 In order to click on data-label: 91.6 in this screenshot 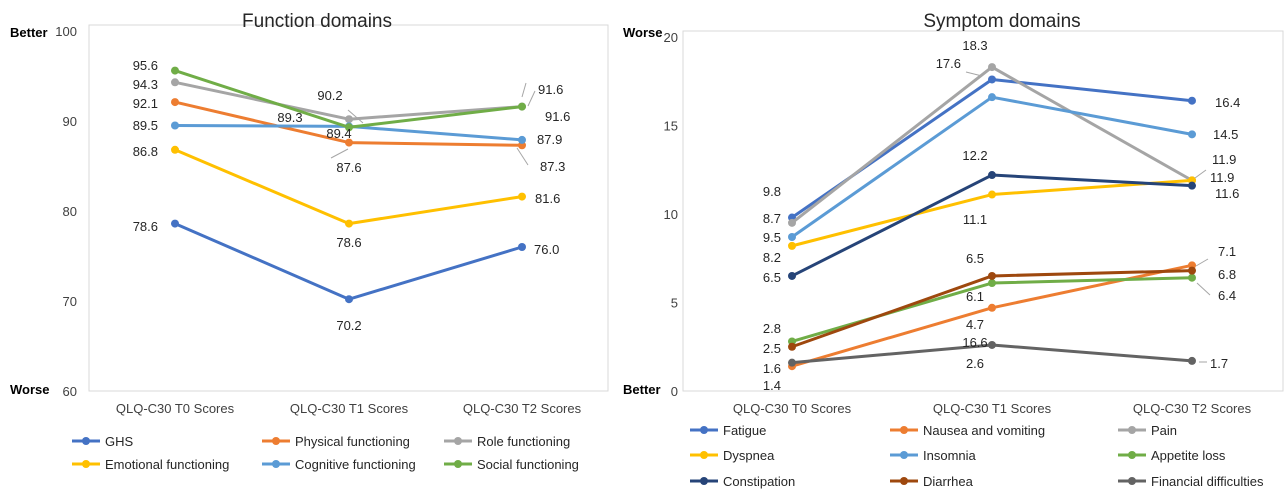, I will do `click(557, 116)`.